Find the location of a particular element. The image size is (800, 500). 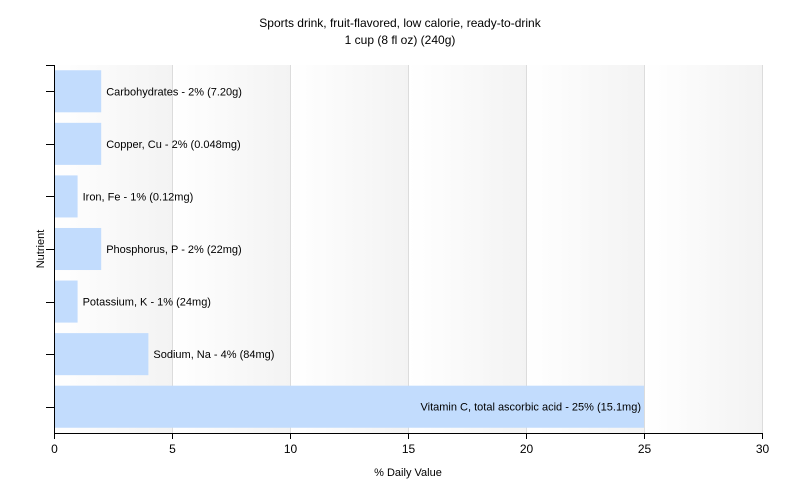

bar-label: Potassium, K - 1% (24mg) is located at coordinates (147, 303).